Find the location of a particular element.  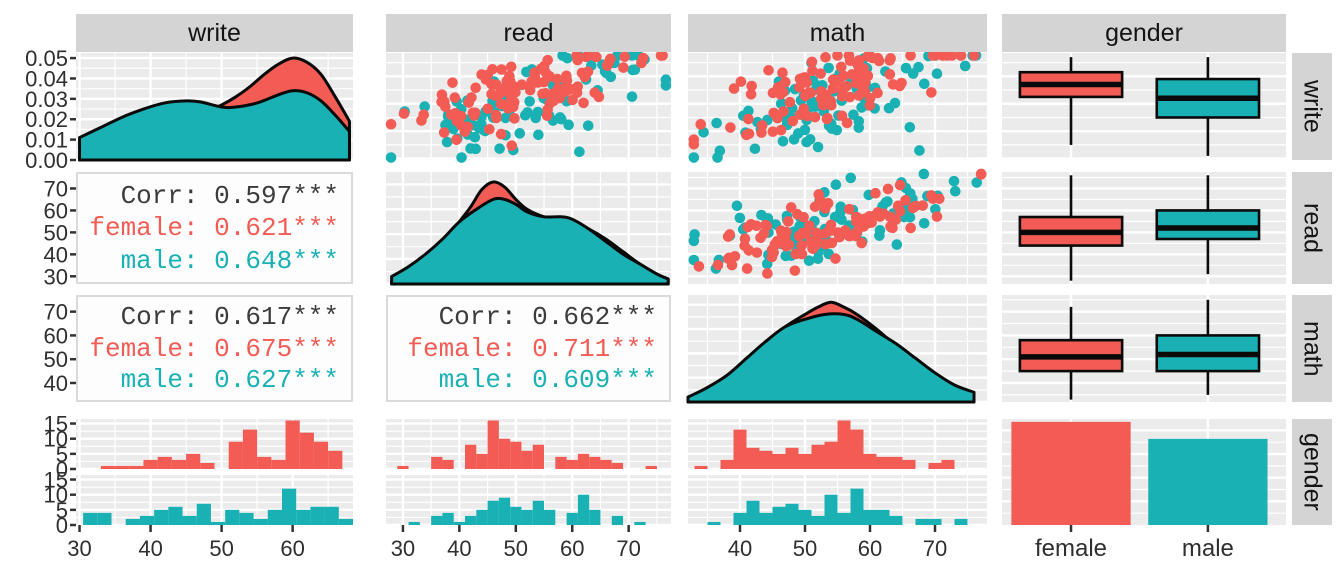

correlation-male: male: 0.627*** is located at coordinates (229, 379).